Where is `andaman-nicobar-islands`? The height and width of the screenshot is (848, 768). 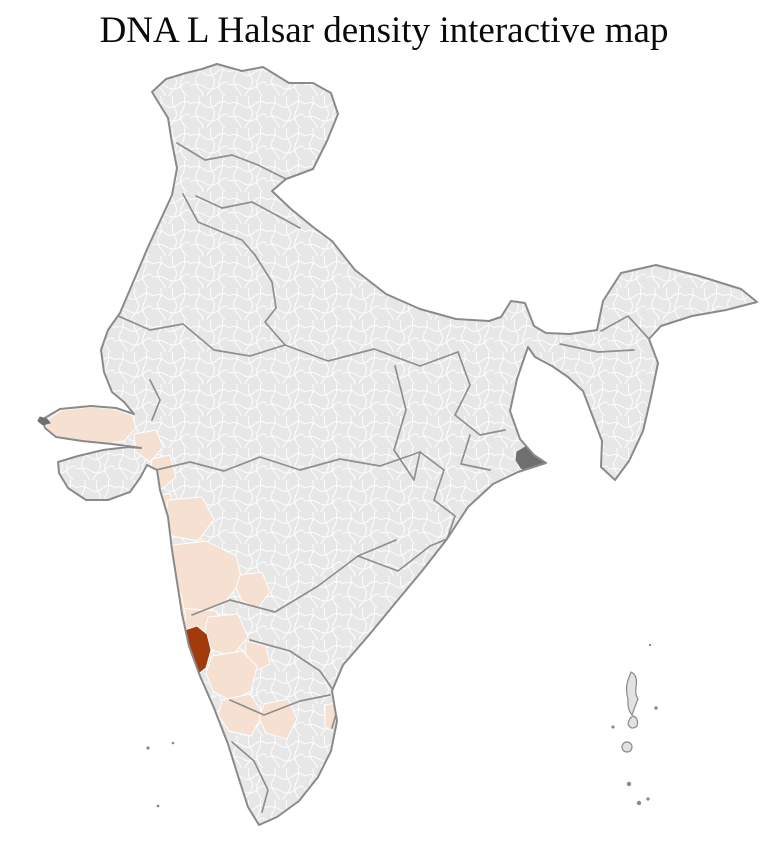 andaman-nicobar-islands is located at coordinates (634, 724).